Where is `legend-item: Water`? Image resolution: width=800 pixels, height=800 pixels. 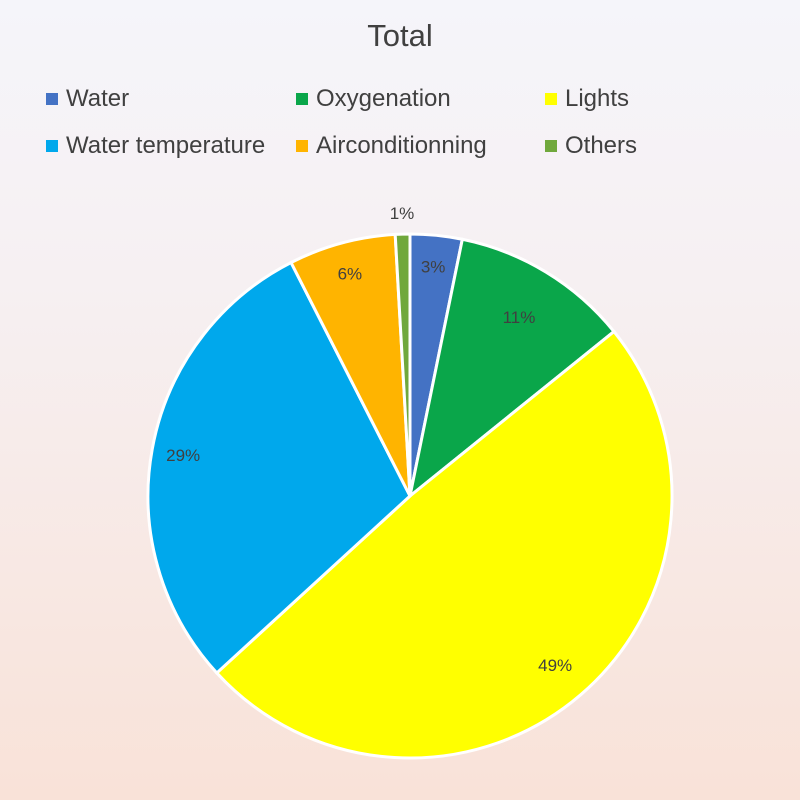 legend-item: Water is located at coordinates (87, 99).